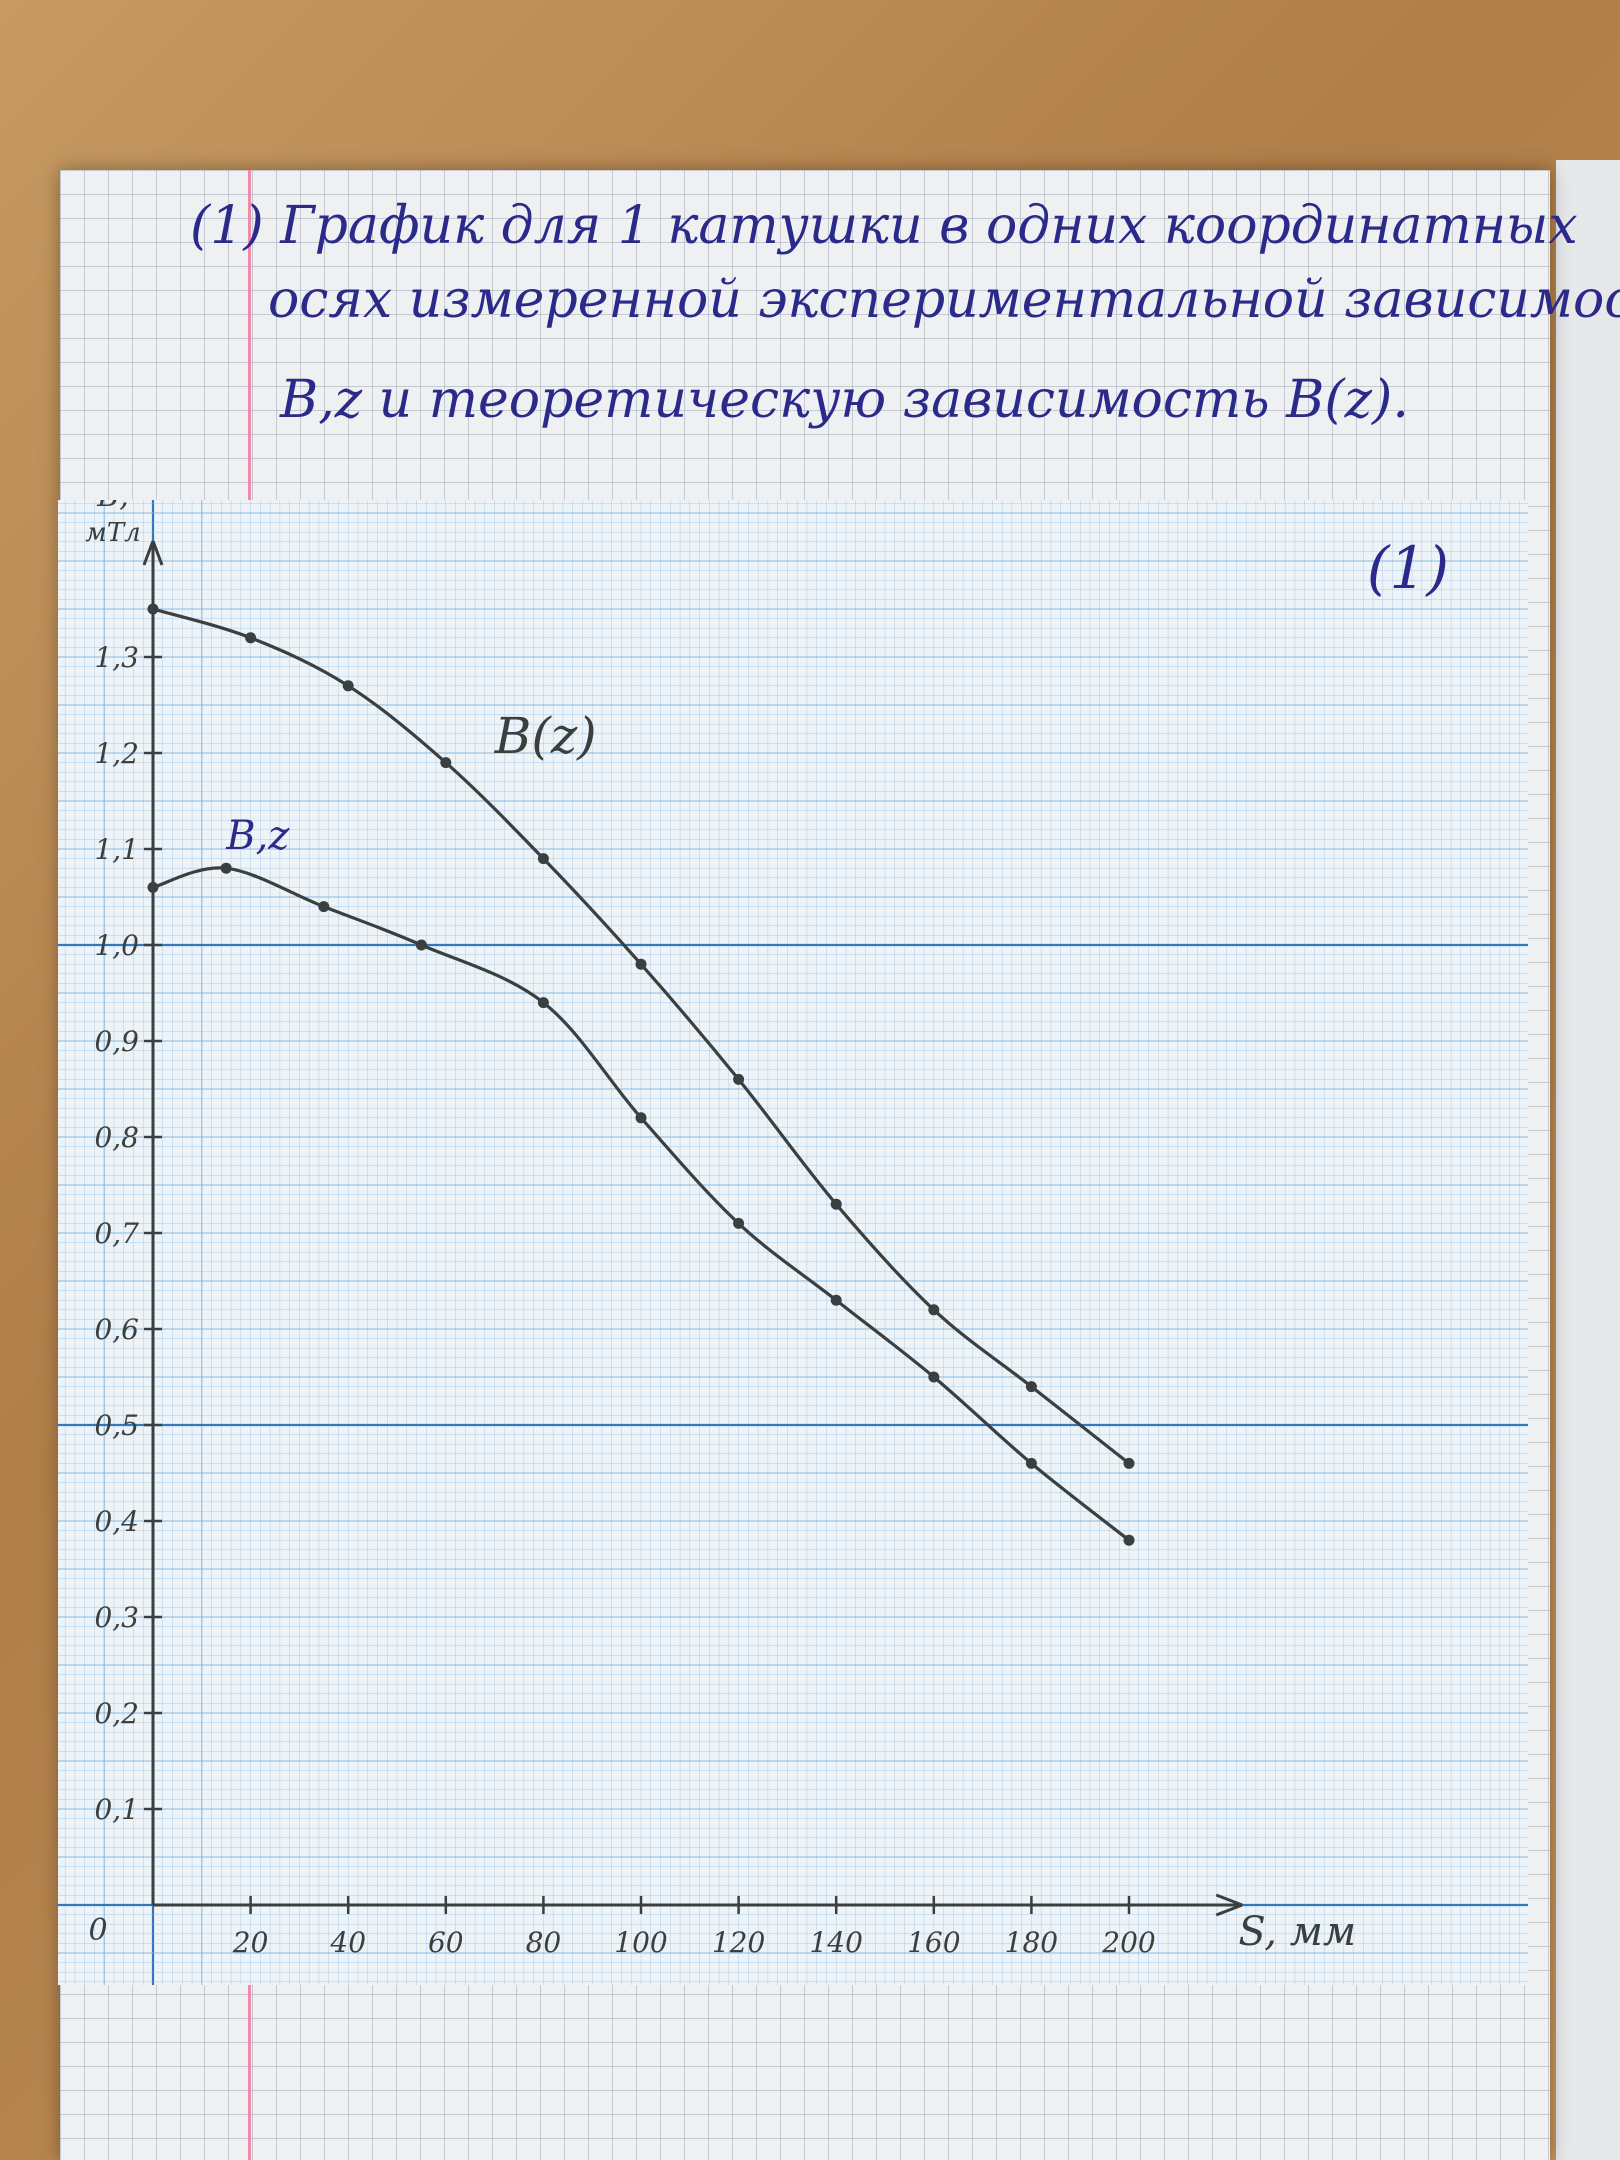  I want to click on x-tick-label: 80, so click(544, 1942).